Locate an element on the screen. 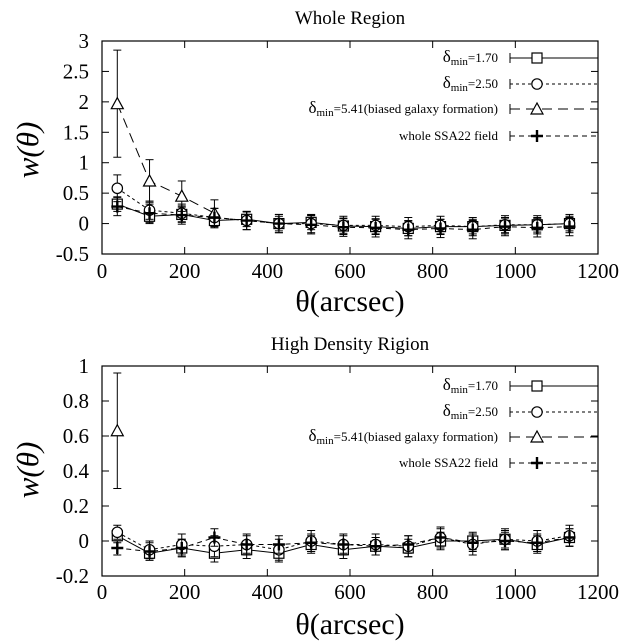 The height and width of the screenshot is (644, 639). chart-title: Whole Region is located at coordinates (350, 18).